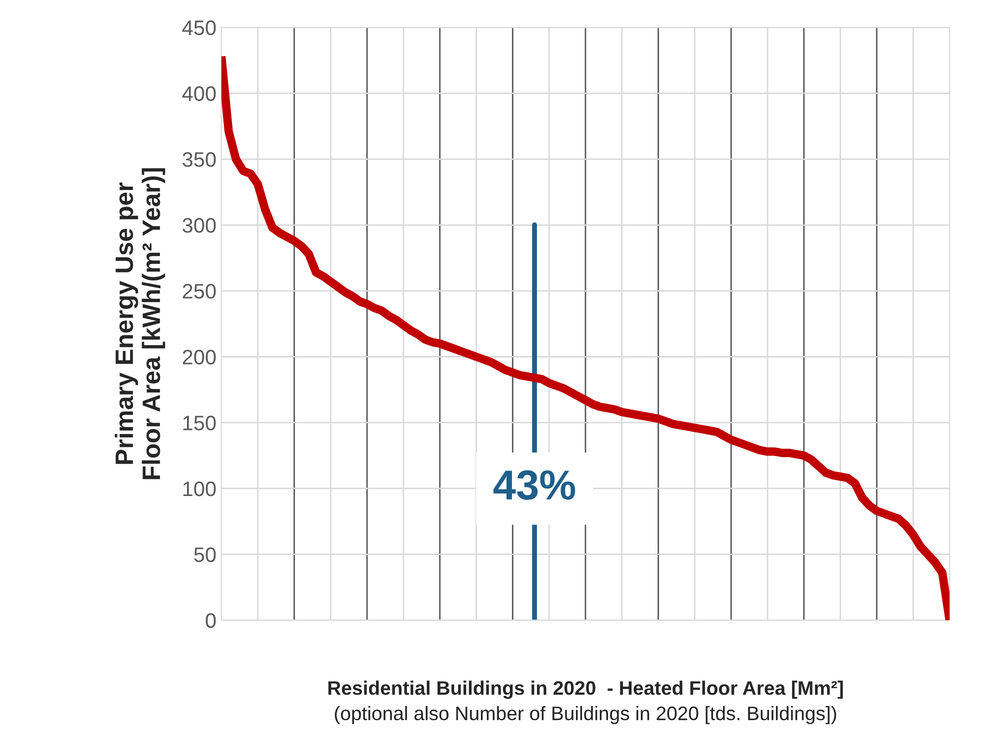  Describe the element at coordinates (199, 28) in the screenshot. I see `y-tick-label: 450` at that location.